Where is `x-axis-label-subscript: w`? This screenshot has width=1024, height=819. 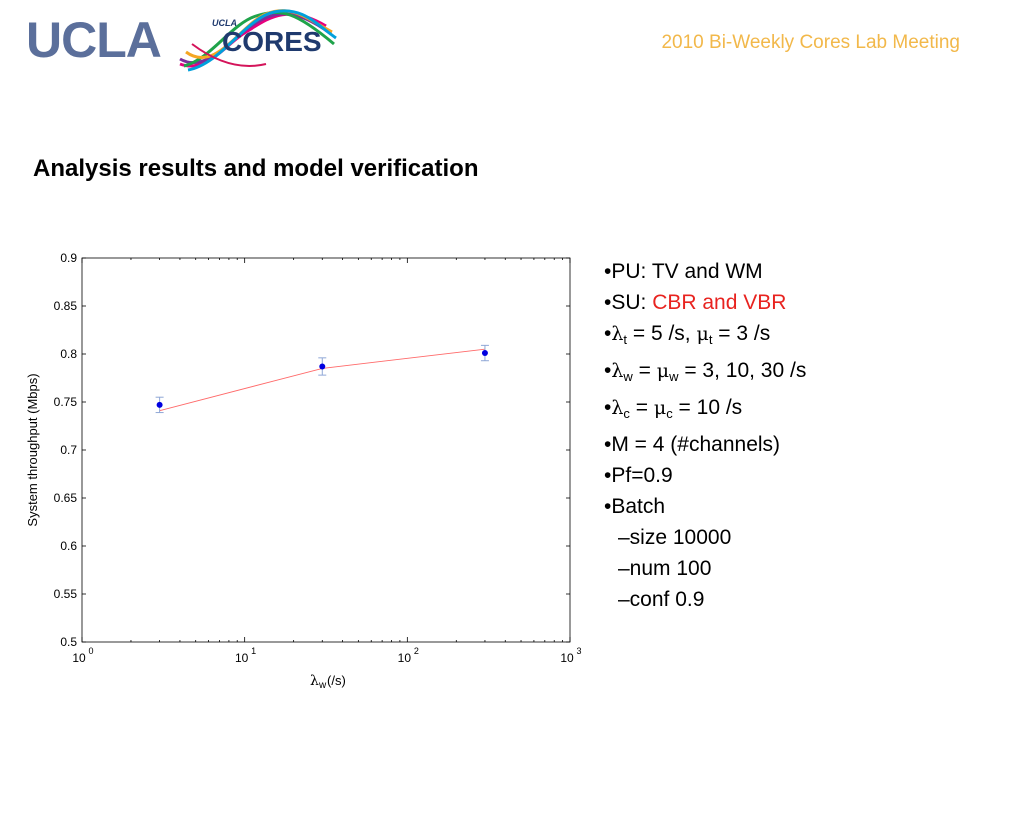 x-axis-label-subscript: w is located at coordinates (322, 685).